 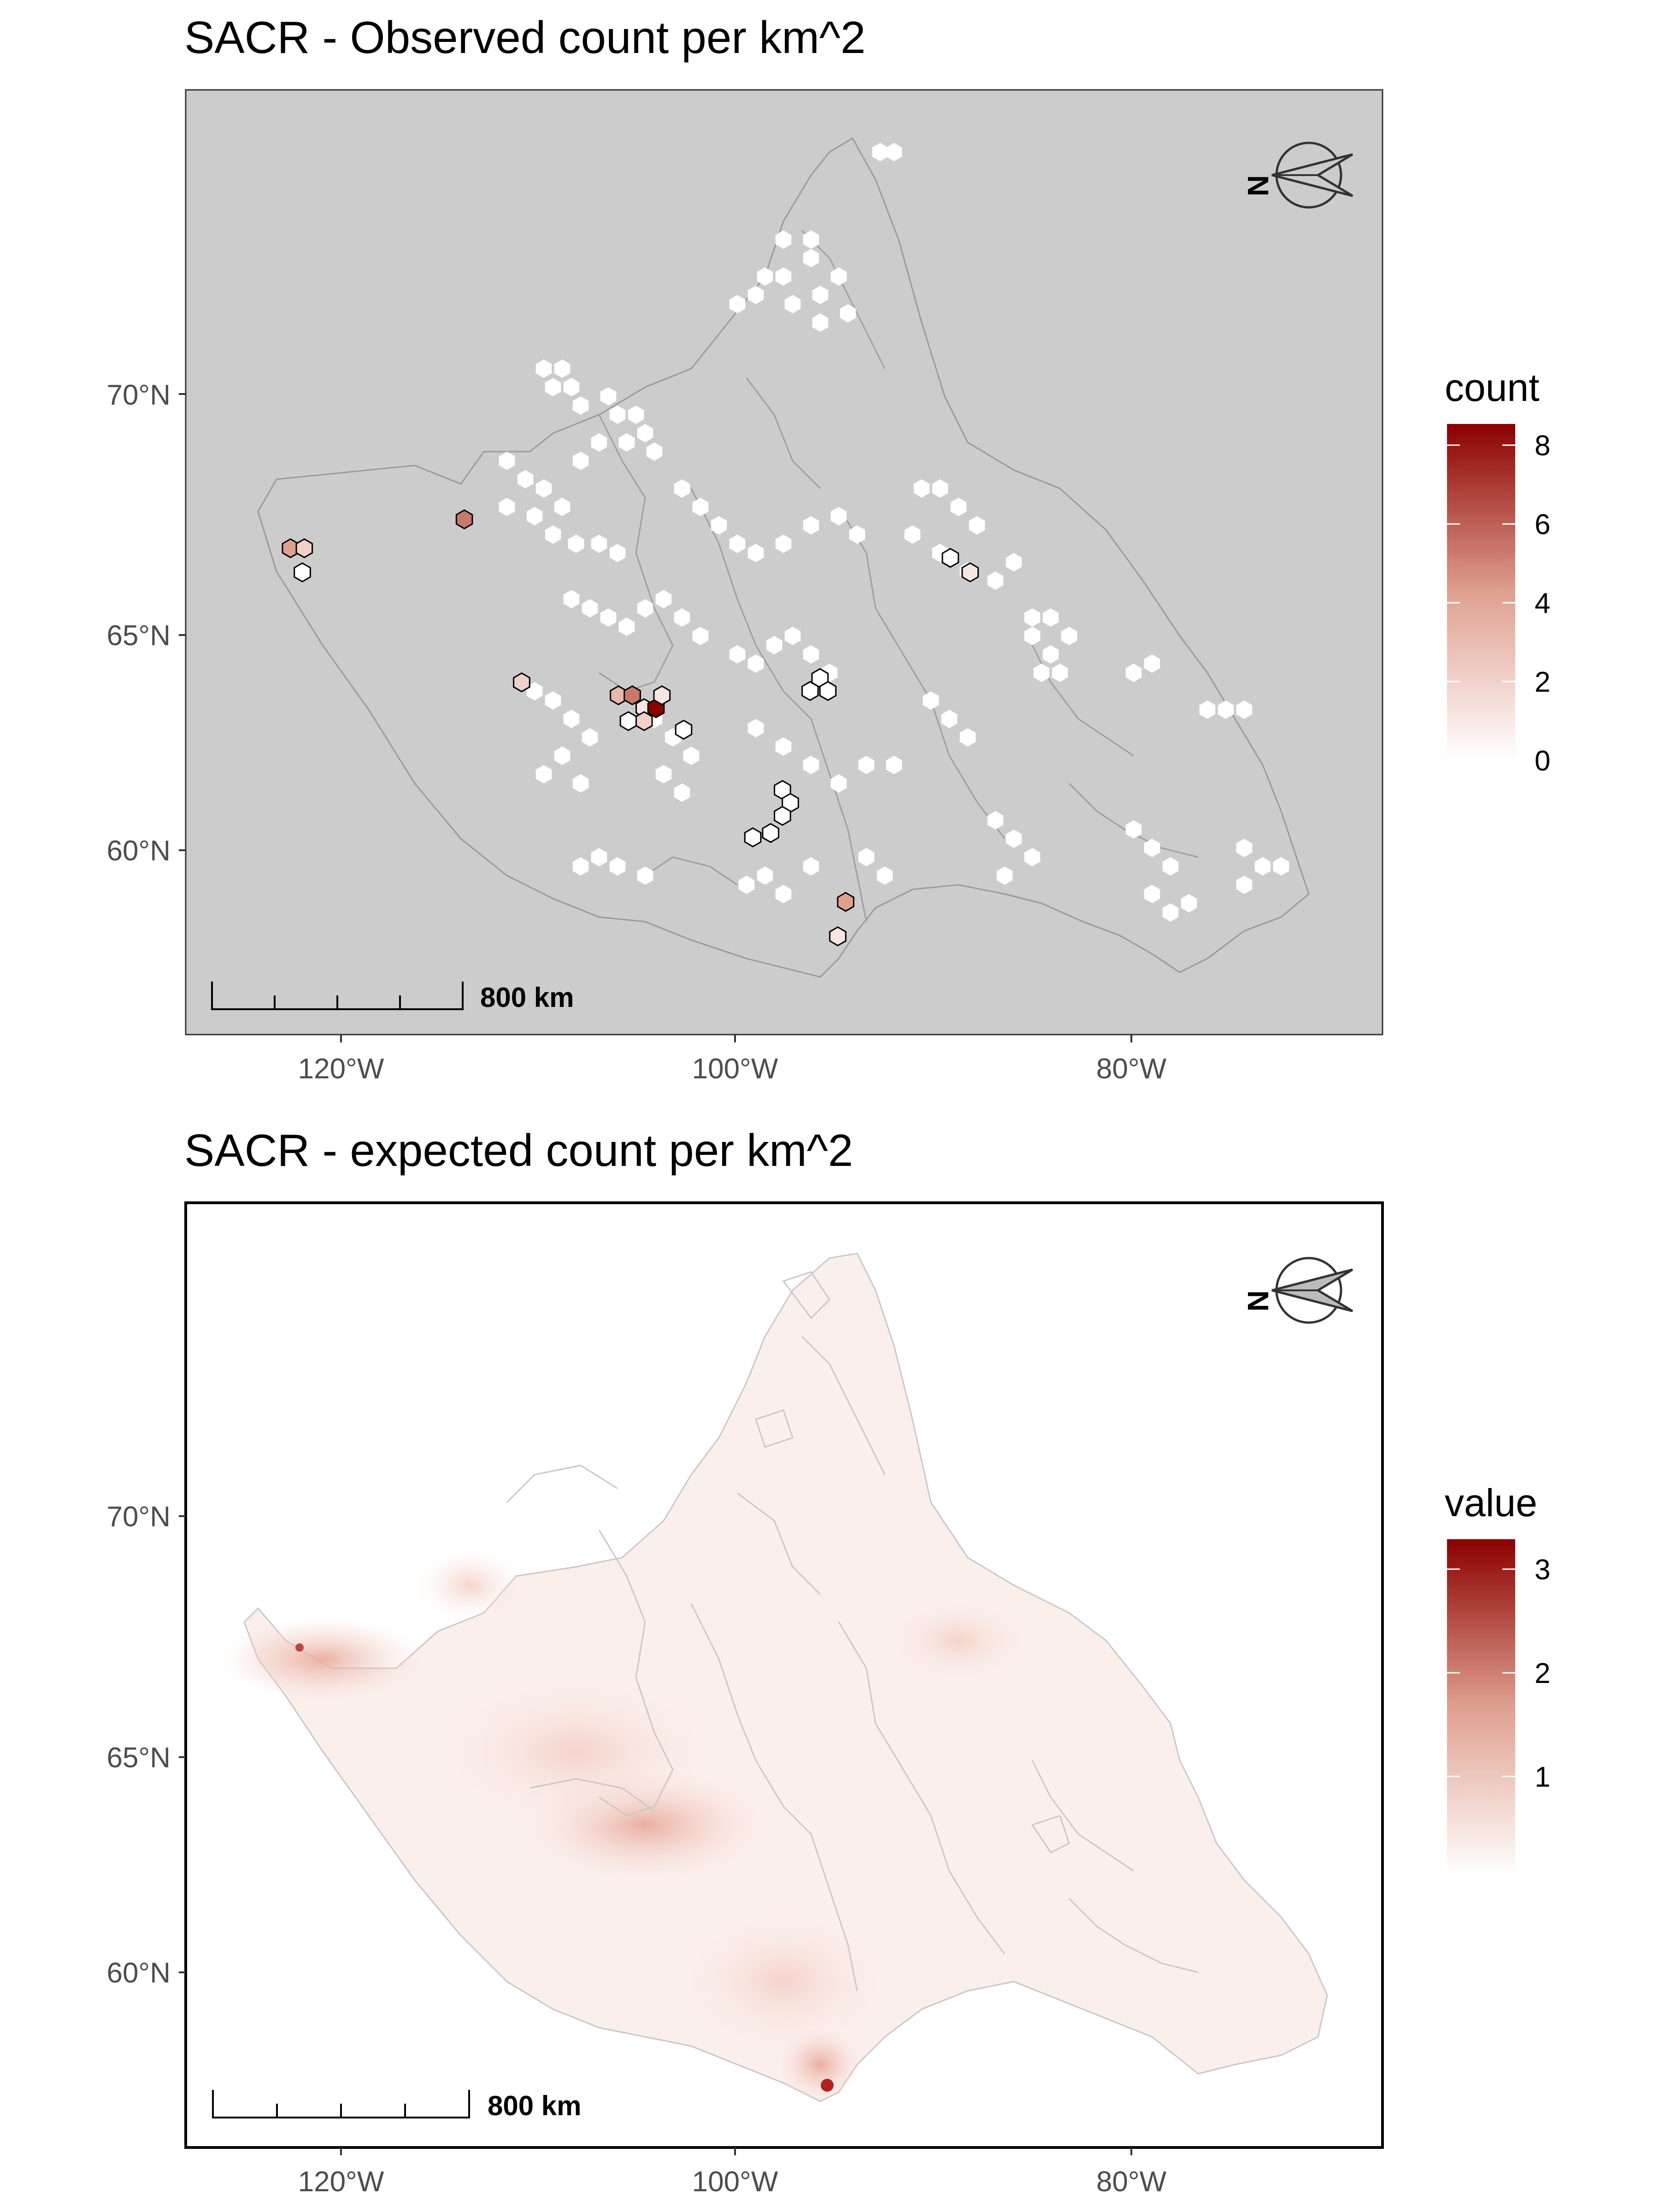 I want to click on expected-legend-label-1: 1, so click(x=1542, y=1777).